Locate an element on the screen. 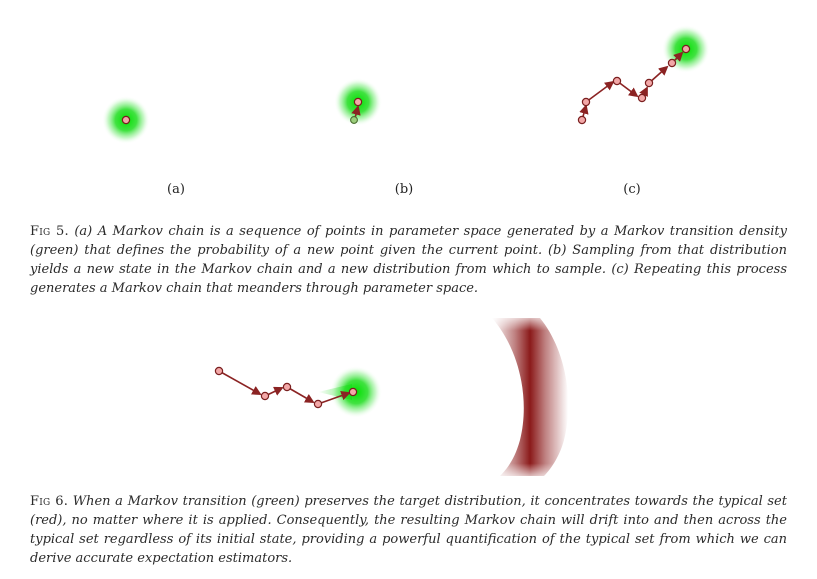 This screenshot has height=579, width=817. panel-b is located at coordinates (358, 102).